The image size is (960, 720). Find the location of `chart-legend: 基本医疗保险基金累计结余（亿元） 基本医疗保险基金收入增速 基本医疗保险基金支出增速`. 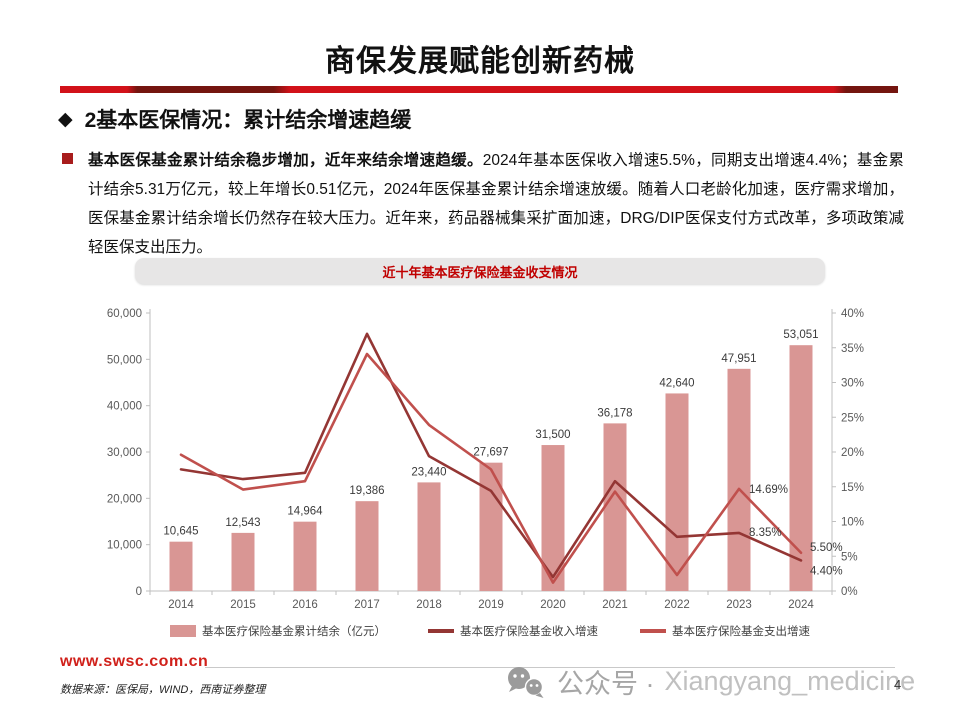

chart-legend: 基本医疗保险基金累计结余（亿元） 基本医疗保险基金收入增速 基本医疗保险基金支出增速 is located at coordinates (490, 631).